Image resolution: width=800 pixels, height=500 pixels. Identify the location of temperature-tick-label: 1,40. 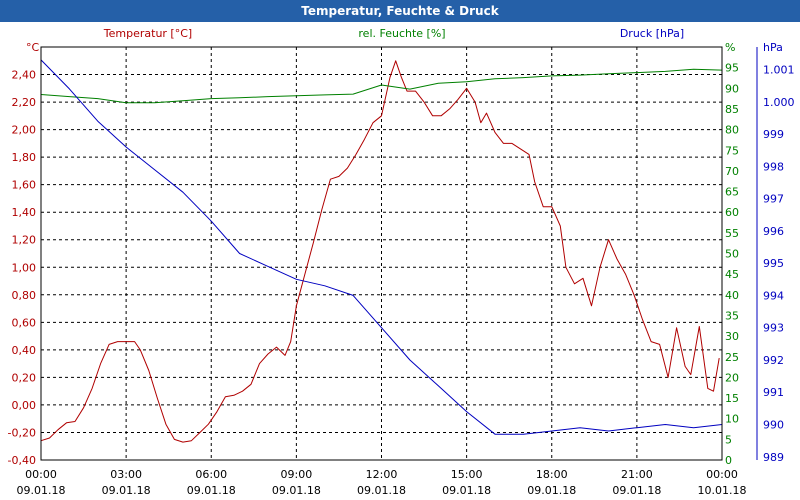
(24, 212).